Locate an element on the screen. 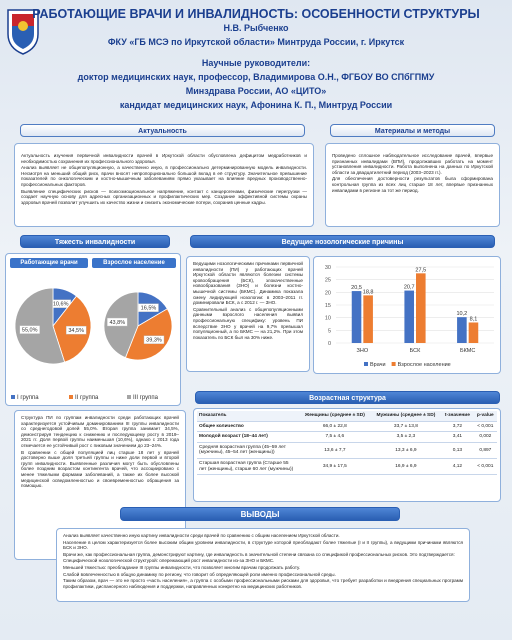  data-label: 18,8 is located at coordinates (368, 292).